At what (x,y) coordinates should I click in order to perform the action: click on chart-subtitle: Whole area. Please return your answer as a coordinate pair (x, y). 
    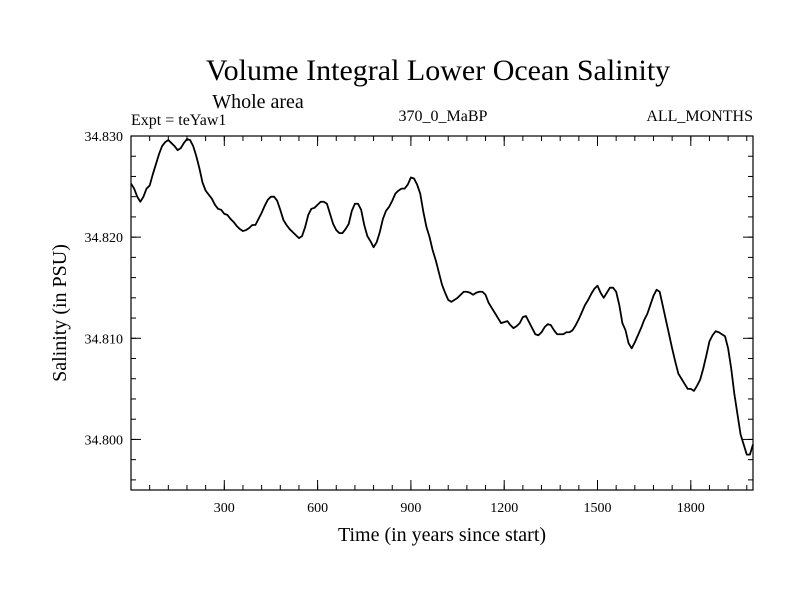
    Looking at the image, I should click on (258, 102).